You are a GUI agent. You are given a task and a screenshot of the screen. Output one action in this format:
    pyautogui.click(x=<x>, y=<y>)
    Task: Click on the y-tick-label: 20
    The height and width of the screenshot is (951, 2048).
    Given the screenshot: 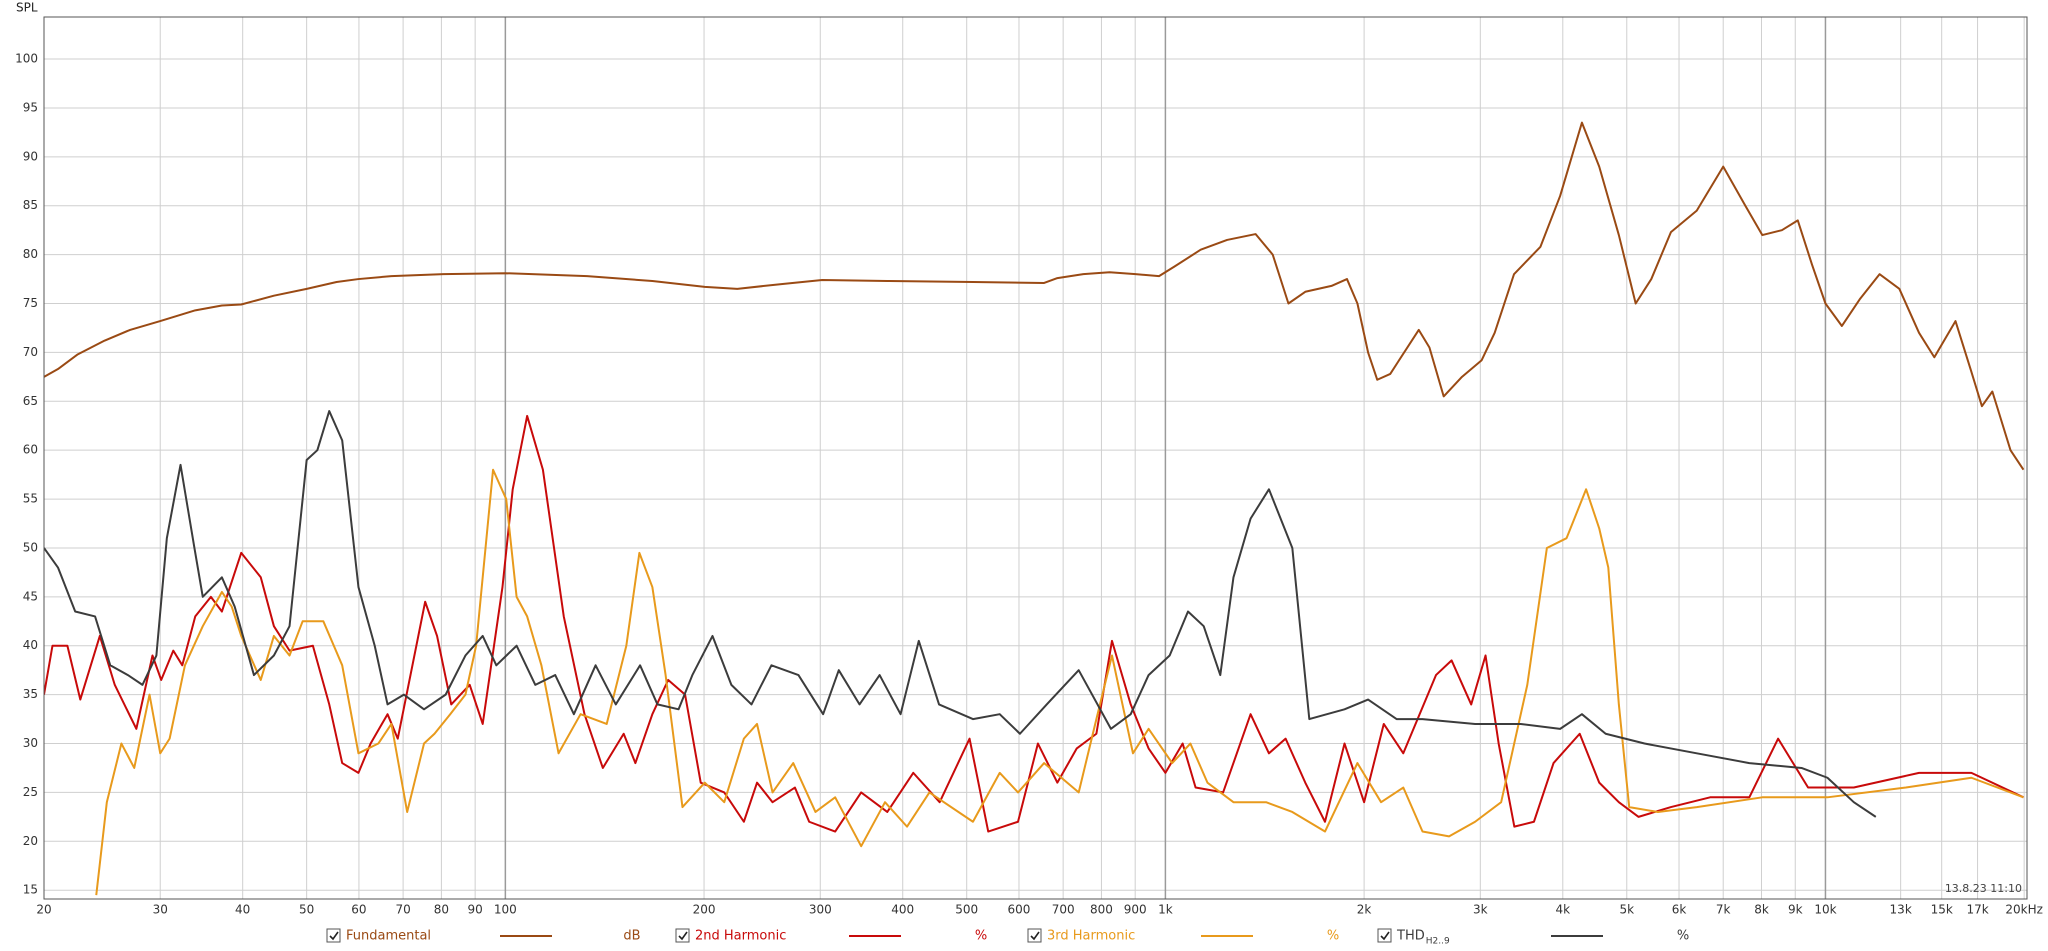 What is the action you would take?
    pyautogui.click(x=30, y=841)
    